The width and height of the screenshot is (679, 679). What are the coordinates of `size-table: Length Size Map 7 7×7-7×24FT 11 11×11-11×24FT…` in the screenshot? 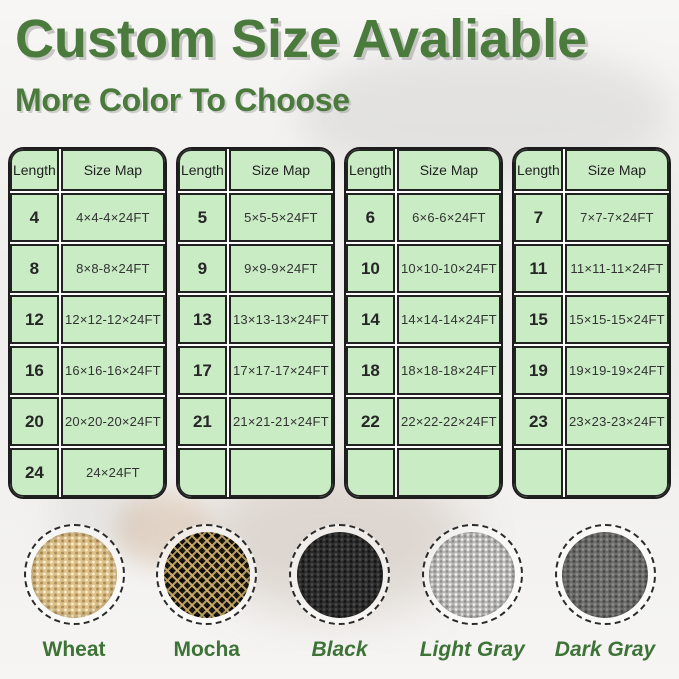 It's located at (591, 323).